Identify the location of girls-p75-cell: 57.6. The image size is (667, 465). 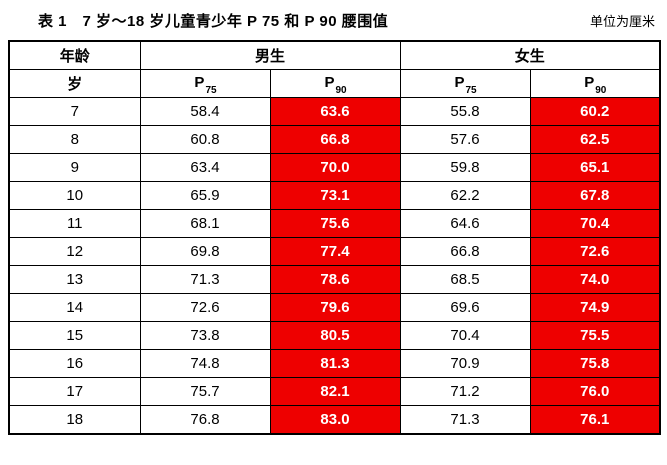
(465, 139).